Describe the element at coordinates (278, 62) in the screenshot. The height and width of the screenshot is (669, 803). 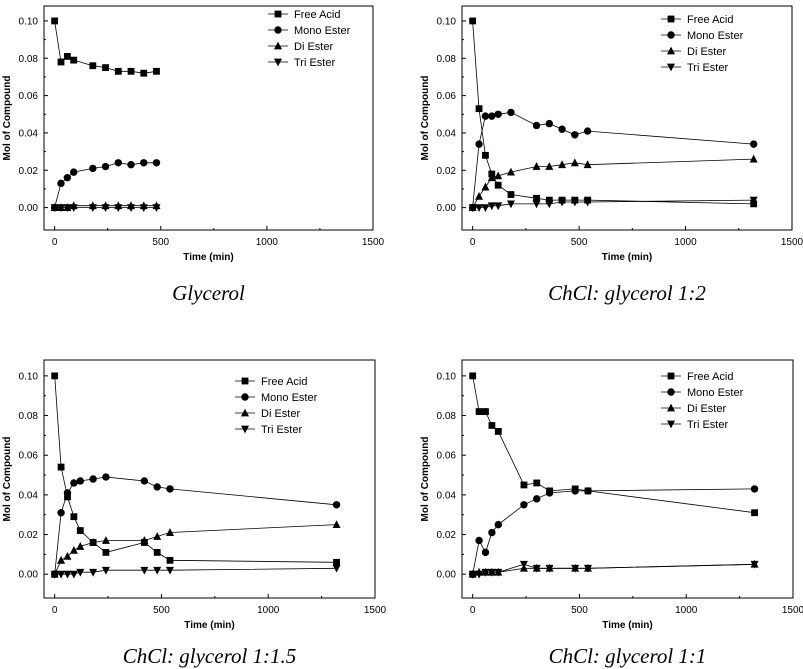
I see `legend-marker-triangle-down` at that location.